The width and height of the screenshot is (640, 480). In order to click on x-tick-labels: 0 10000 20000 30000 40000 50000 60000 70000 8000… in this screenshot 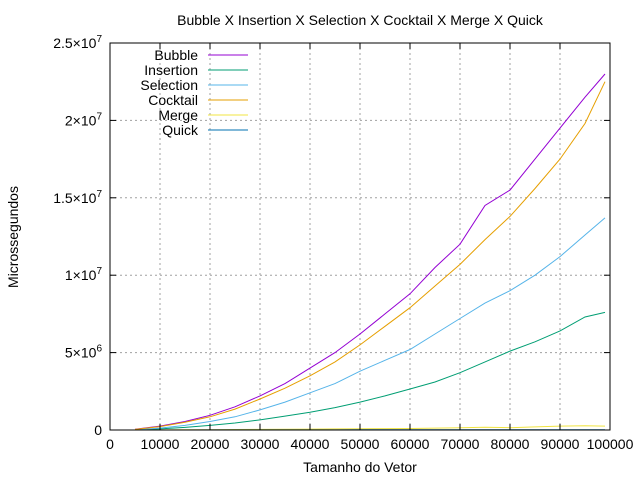, I will do `click(369, 444)`.